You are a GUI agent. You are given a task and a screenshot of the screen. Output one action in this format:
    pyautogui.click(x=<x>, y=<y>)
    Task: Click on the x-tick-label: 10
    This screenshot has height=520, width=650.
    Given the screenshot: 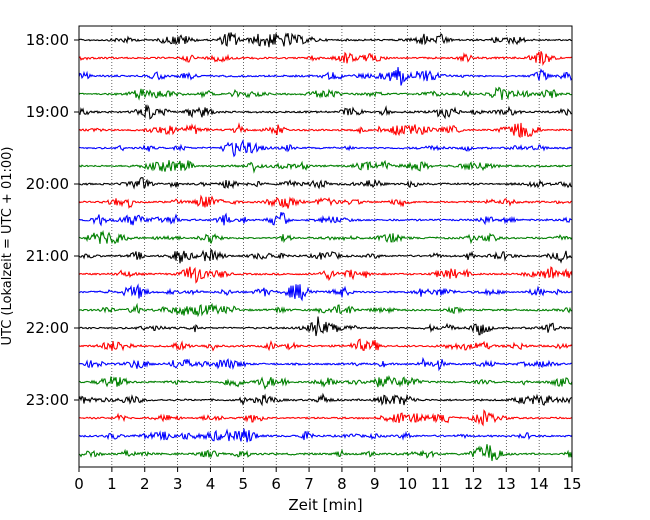 What is the action you would take?
    pyautogui.click(x=407, y=484)
    